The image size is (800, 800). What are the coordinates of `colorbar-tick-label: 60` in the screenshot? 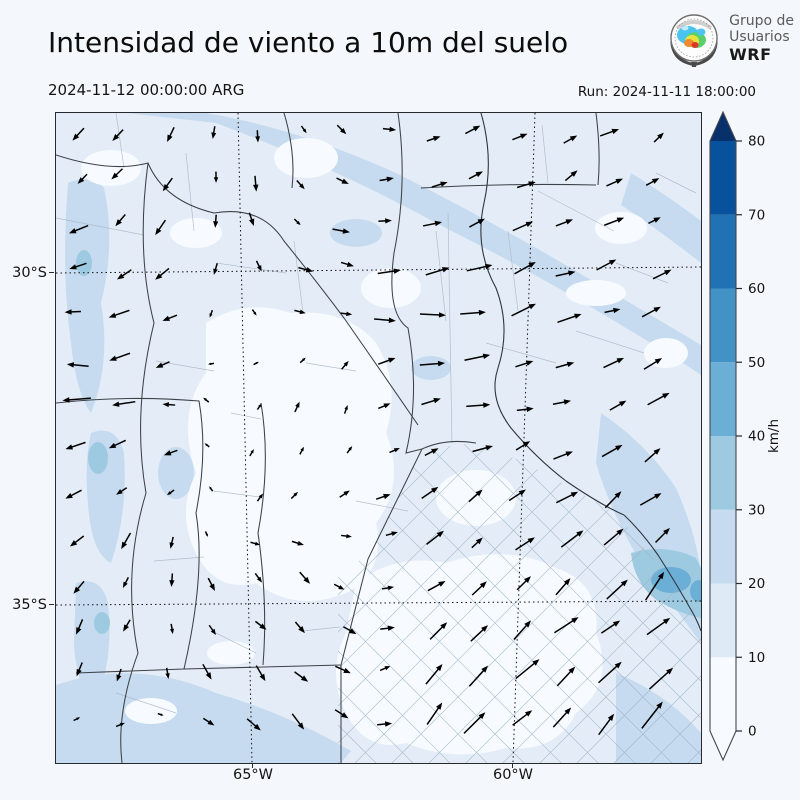 It's located at (756, 289).